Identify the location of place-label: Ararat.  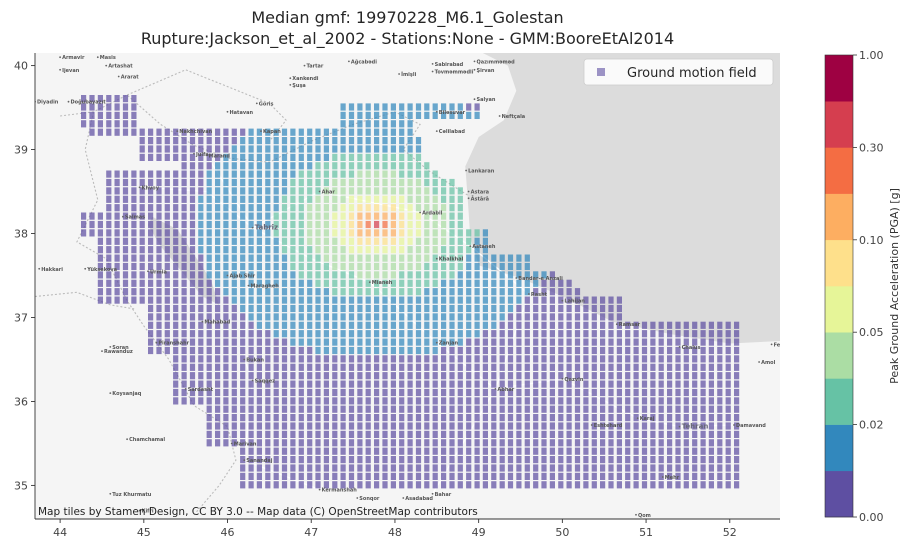
(130, 78).